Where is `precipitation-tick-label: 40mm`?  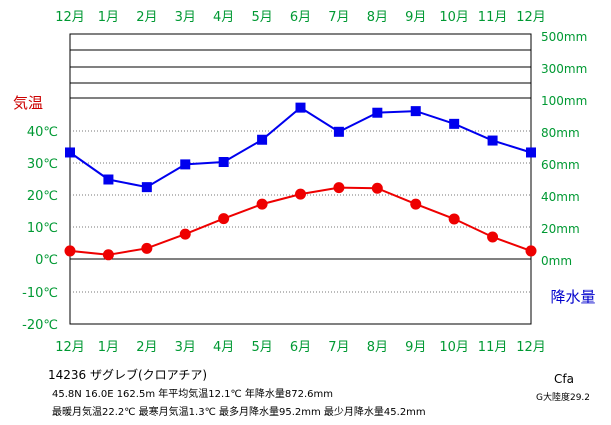
precipitation-tick-label: 40mm is located at coordinates (560, 197).